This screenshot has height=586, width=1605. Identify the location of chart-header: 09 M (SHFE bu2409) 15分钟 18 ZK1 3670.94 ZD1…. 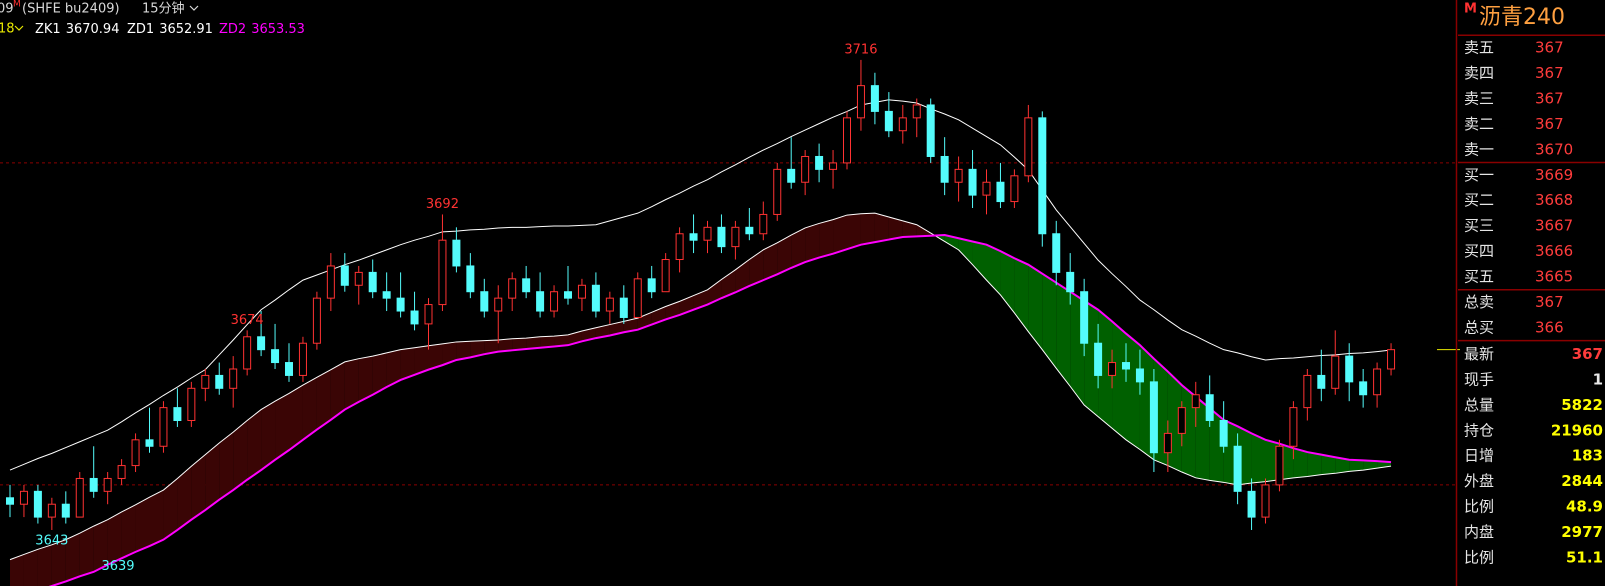
(152, 18).